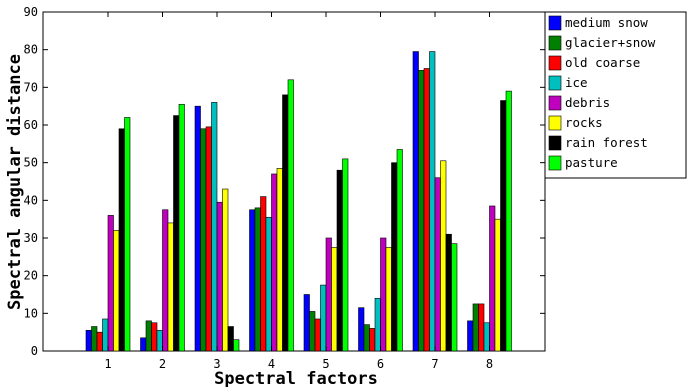  Describe the element at coordinates (602, 62) in the screenshot. I see `legend-label: old coarse` at that location.